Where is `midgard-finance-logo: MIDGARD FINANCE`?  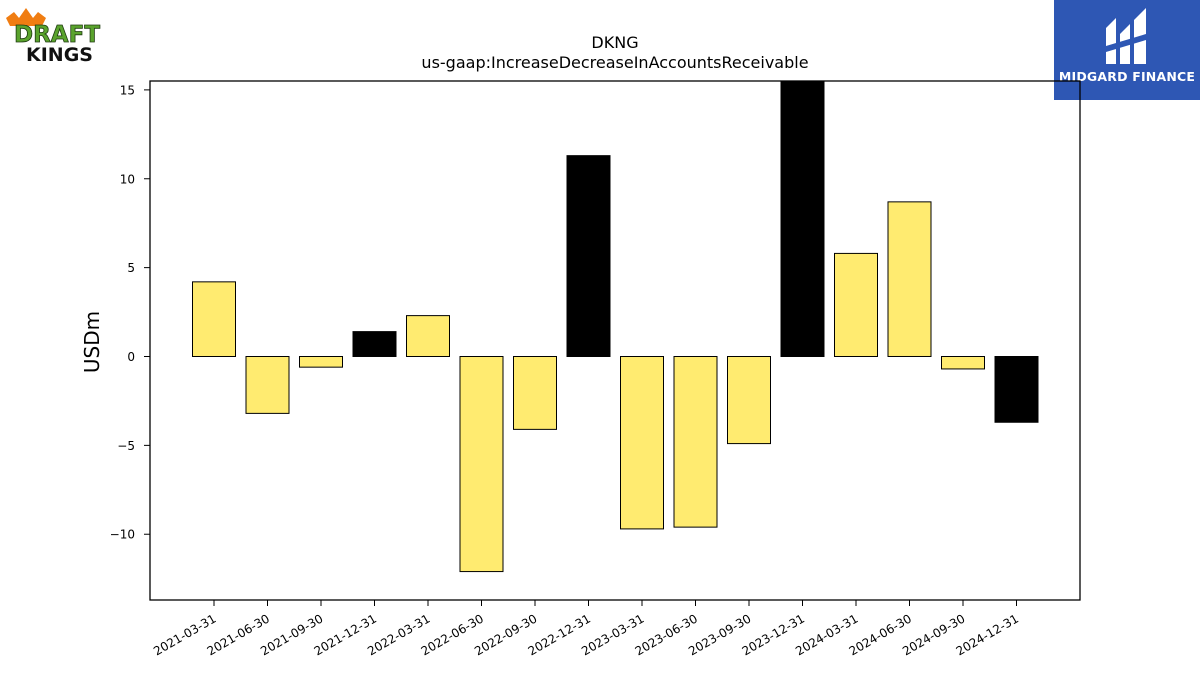 midgard-finance-logo: MIDGARD FINANCE is located at coordinates (1127, 50).